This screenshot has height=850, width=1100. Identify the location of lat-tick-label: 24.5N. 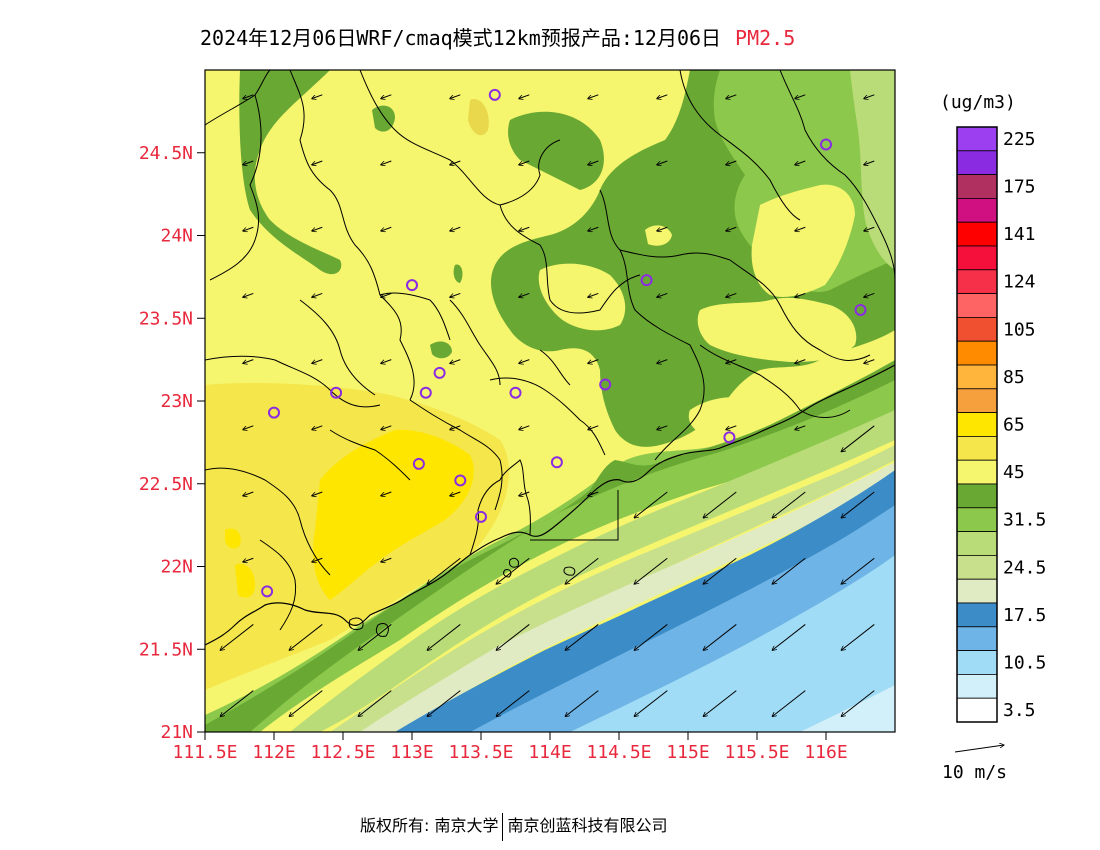
(166, 153).